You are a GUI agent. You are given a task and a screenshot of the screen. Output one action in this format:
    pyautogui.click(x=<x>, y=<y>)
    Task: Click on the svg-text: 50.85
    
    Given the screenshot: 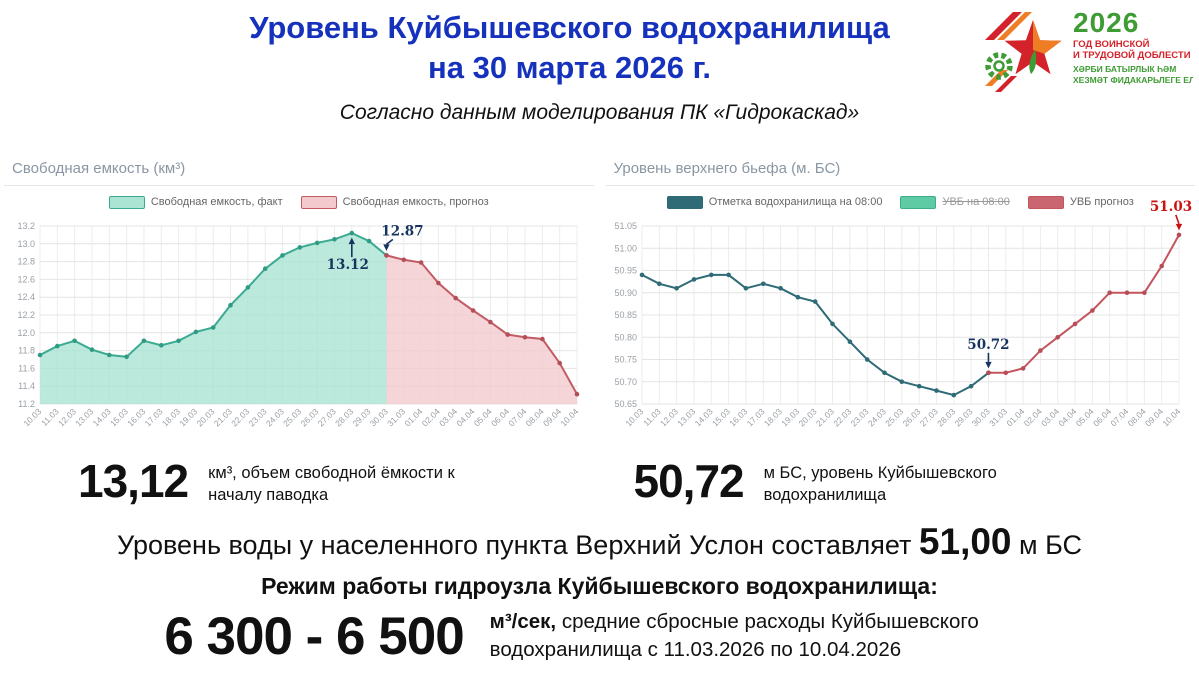 What is the action you would take?
    pyautogui.click(x=625, y=315)
    